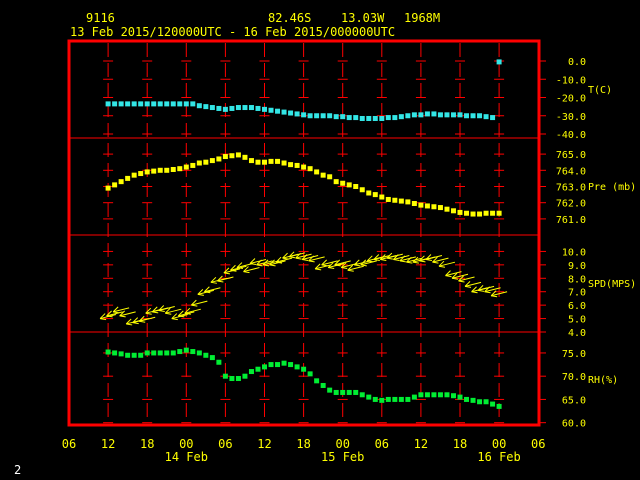  What do you see at coordinates (18, 470) in the screenshot?
I see `page-number: 2` at bounding box center [18, 470].